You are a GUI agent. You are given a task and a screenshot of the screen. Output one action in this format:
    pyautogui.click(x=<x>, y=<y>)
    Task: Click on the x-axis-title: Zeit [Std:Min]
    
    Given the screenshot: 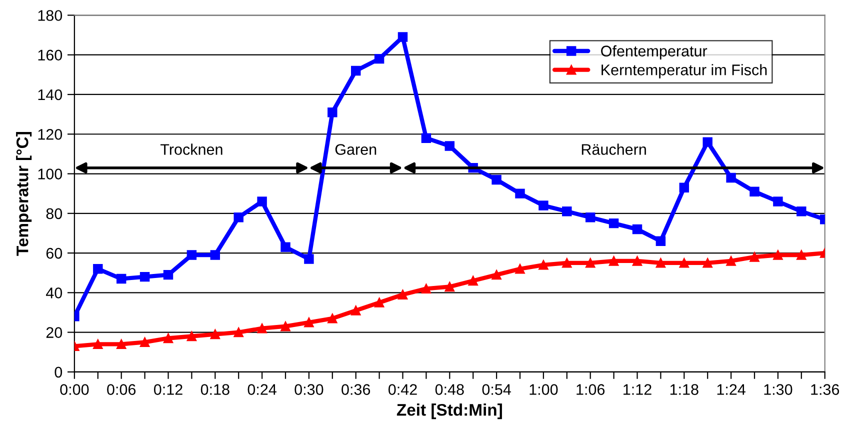 What is the action you would take?
    pyautogui.click(x=449, y=412)
    